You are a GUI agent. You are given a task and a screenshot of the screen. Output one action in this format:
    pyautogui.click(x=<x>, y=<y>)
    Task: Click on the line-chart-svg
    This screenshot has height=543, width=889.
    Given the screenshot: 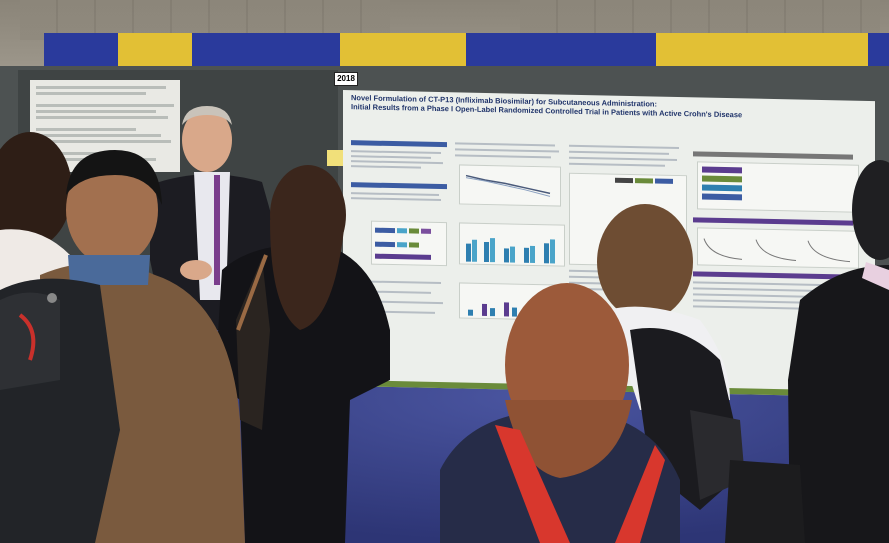 What is the action you would take?
    pyautogui.click(x=508, y=185)
    